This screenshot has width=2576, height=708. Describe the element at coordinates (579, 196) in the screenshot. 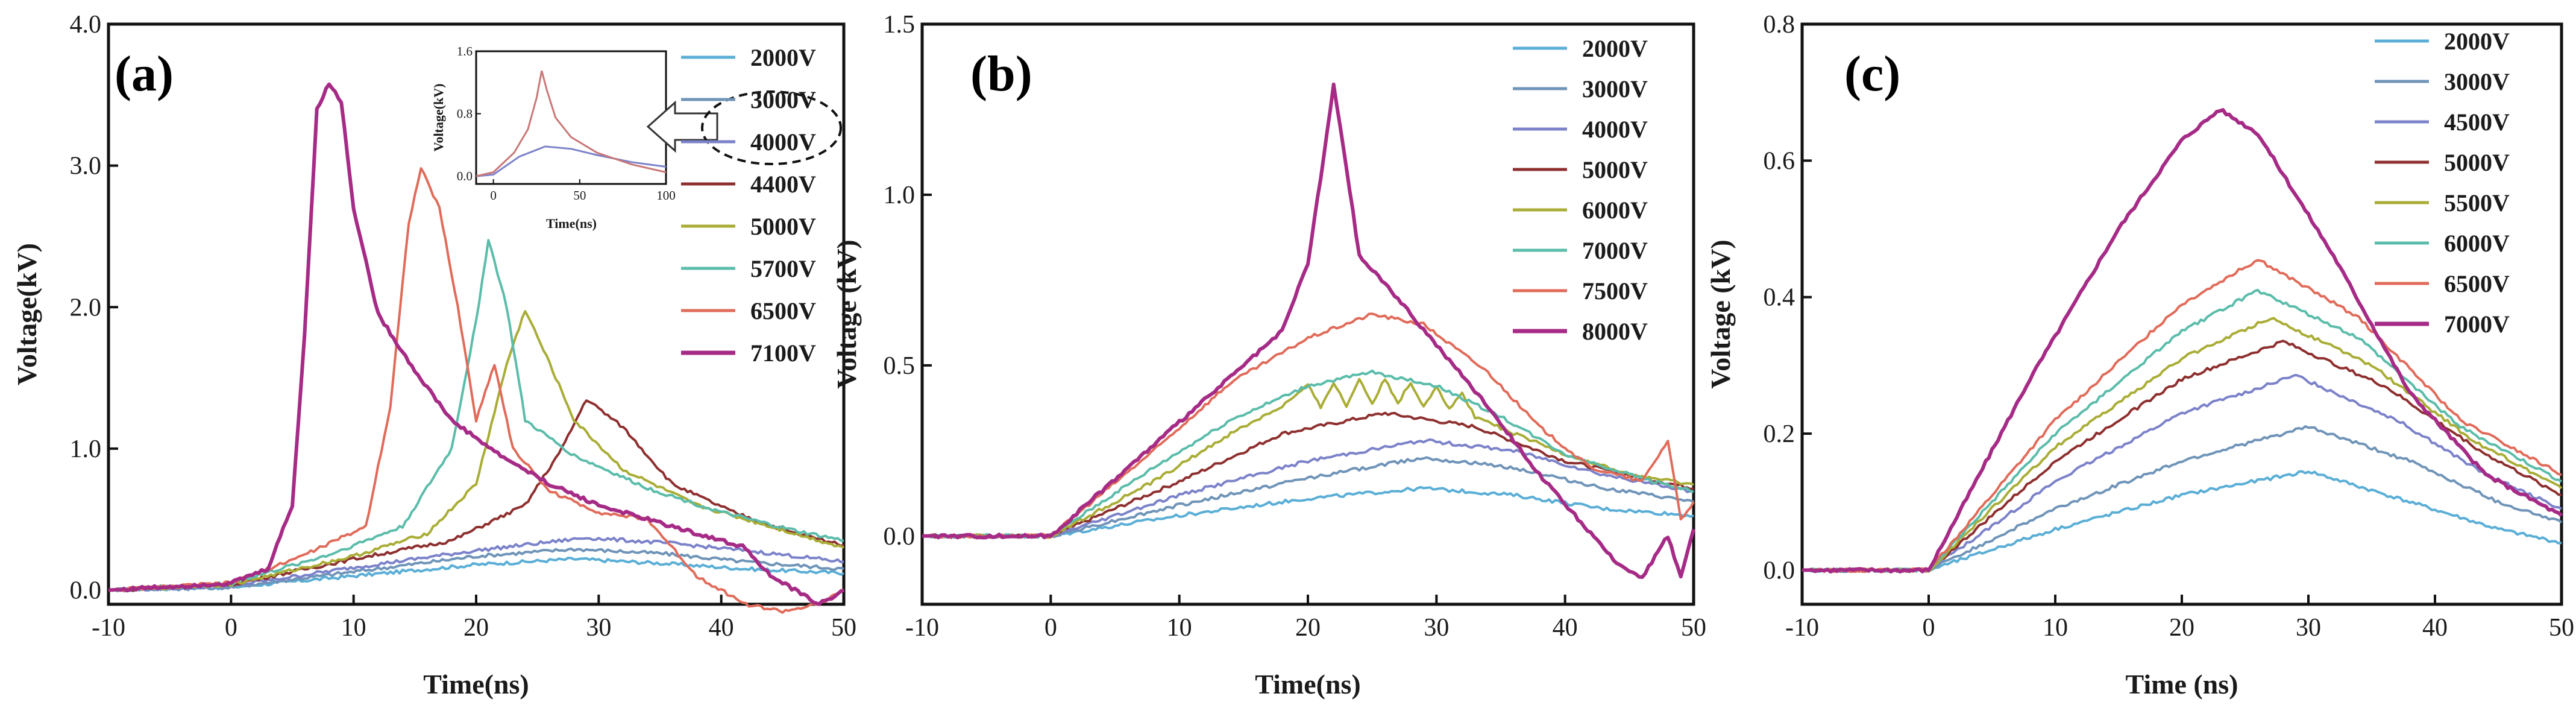

I see `inset-x-tick-label: 50` at that location.